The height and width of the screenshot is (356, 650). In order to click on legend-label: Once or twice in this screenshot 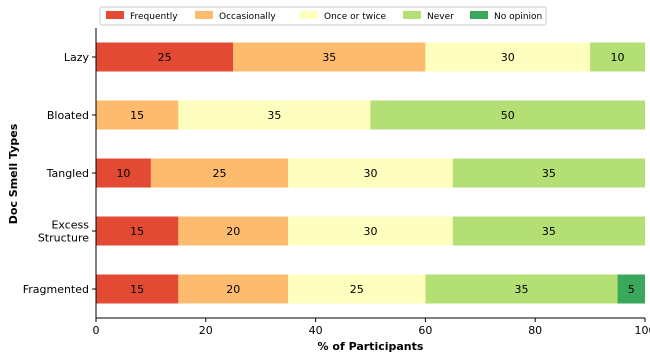, I will do `click(355, 17)`.